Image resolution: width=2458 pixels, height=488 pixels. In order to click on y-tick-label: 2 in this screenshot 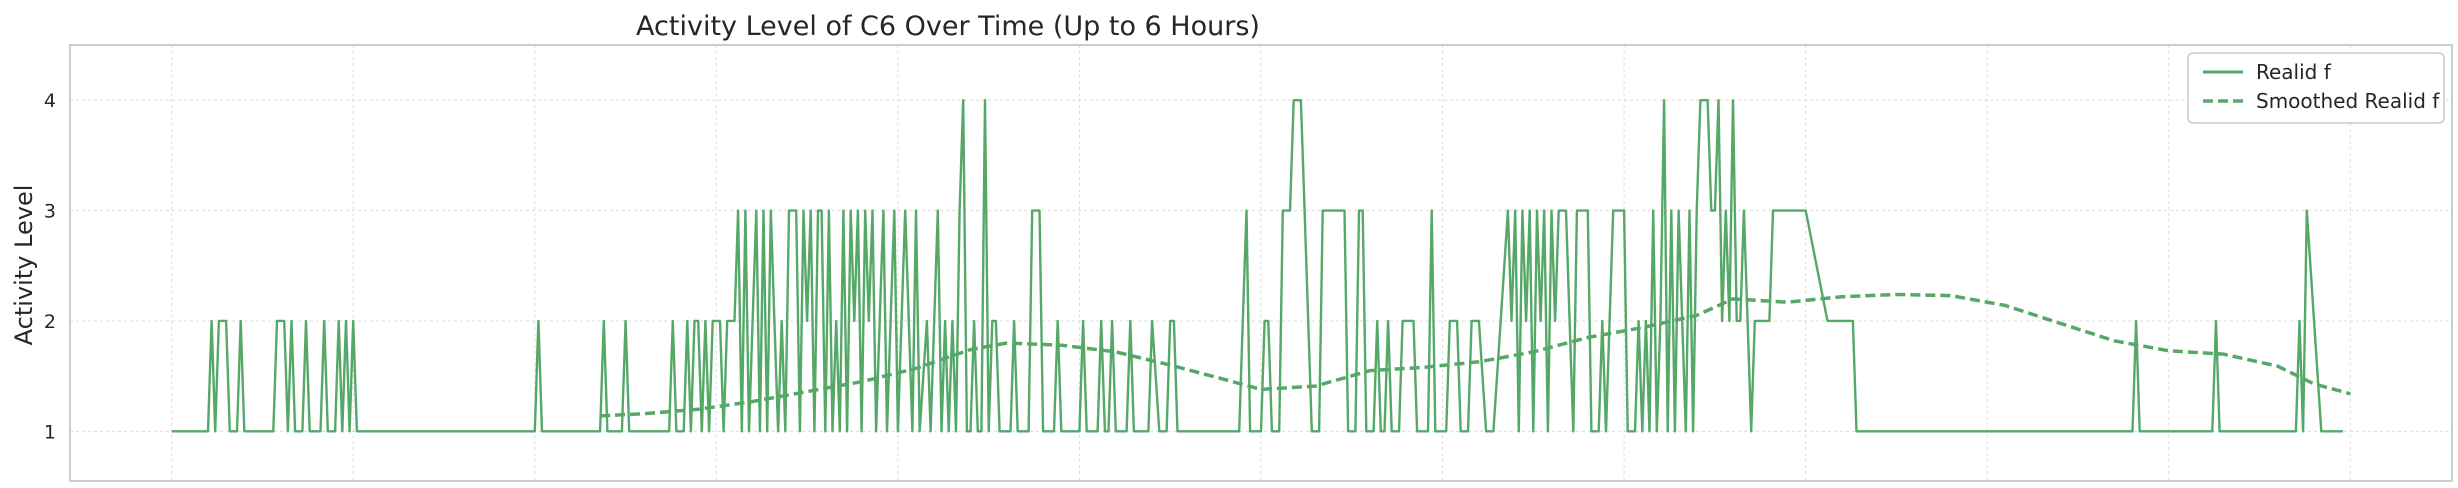, I will do `click(50, 322)`.